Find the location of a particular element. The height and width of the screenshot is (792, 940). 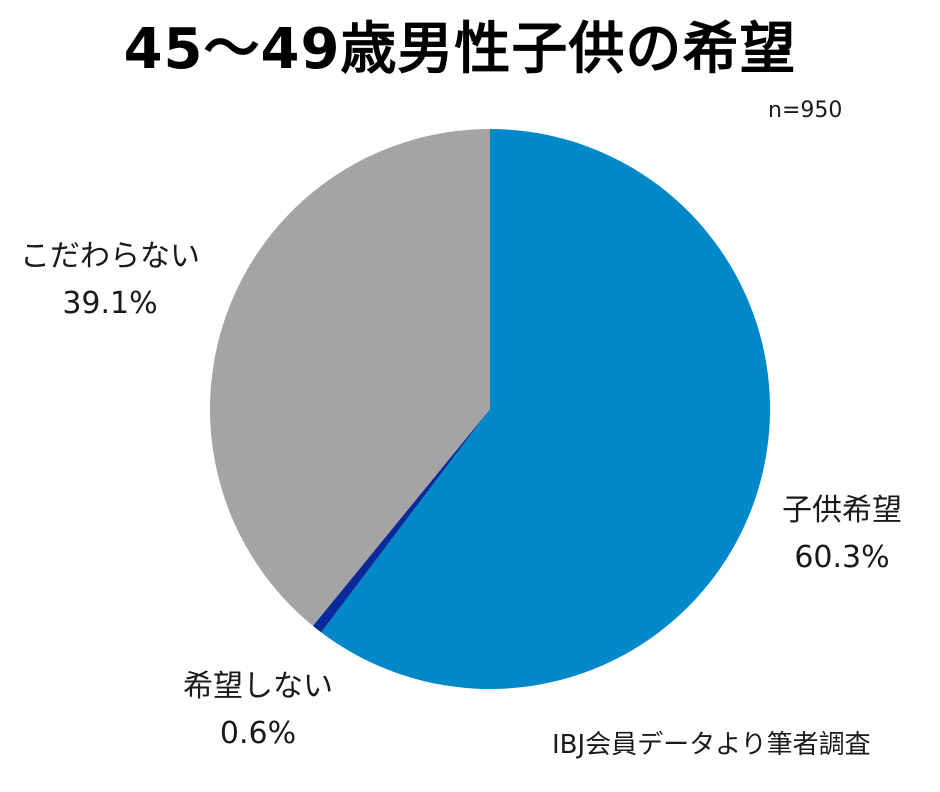

sample-size-label: n=950 is located at coordinates (805, 110).